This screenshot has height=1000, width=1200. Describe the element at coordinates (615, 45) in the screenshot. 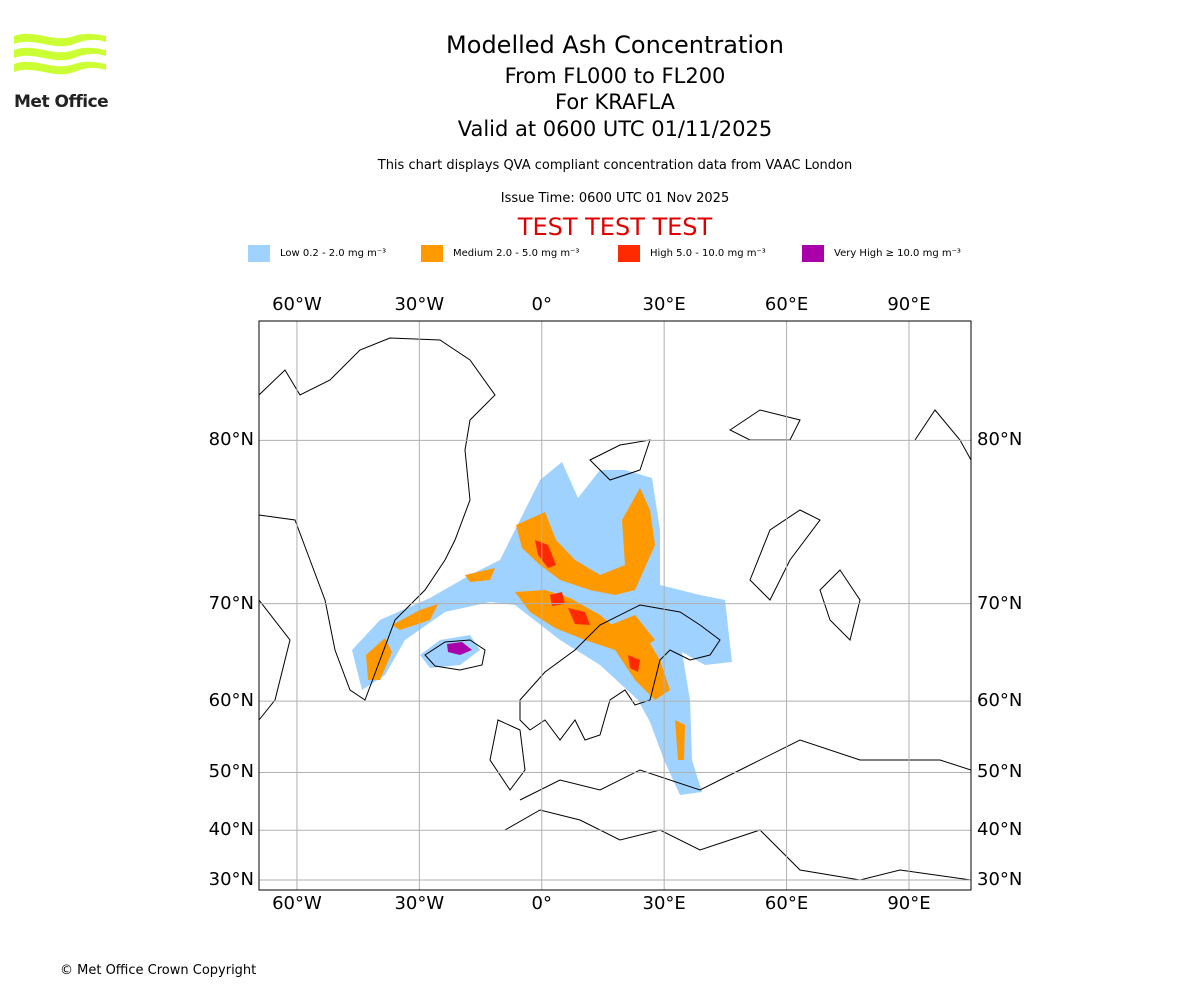

I see `chart-title: Modelled Ash Concentration` at that location.